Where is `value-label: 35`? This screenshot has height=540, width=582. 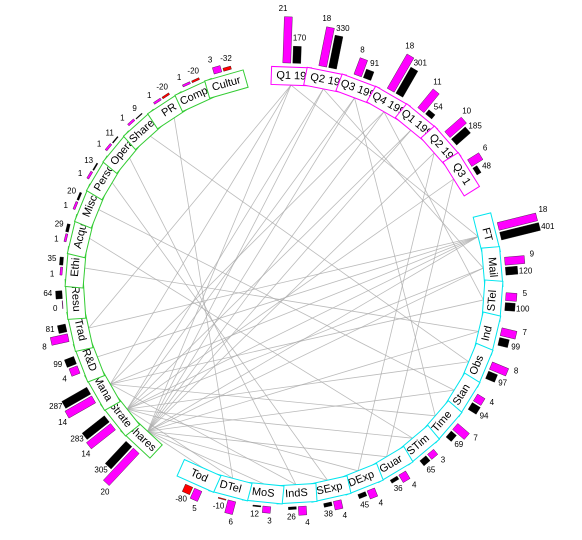
value-label: 35 is located at coordinates (52, 258).